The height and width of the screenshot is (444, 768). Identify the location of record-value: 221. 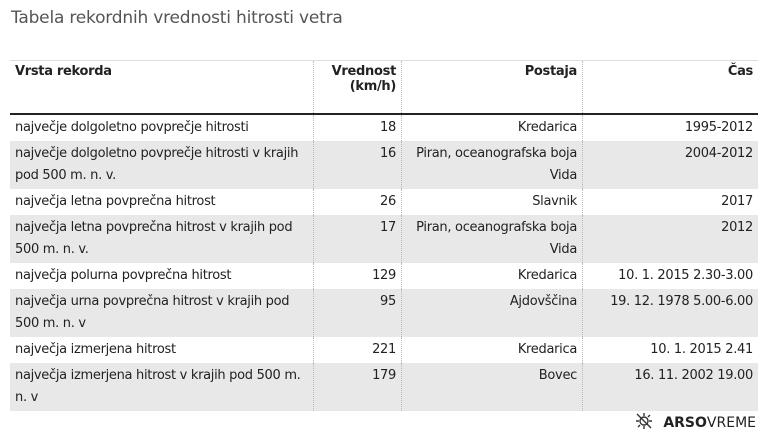
(357, 350).